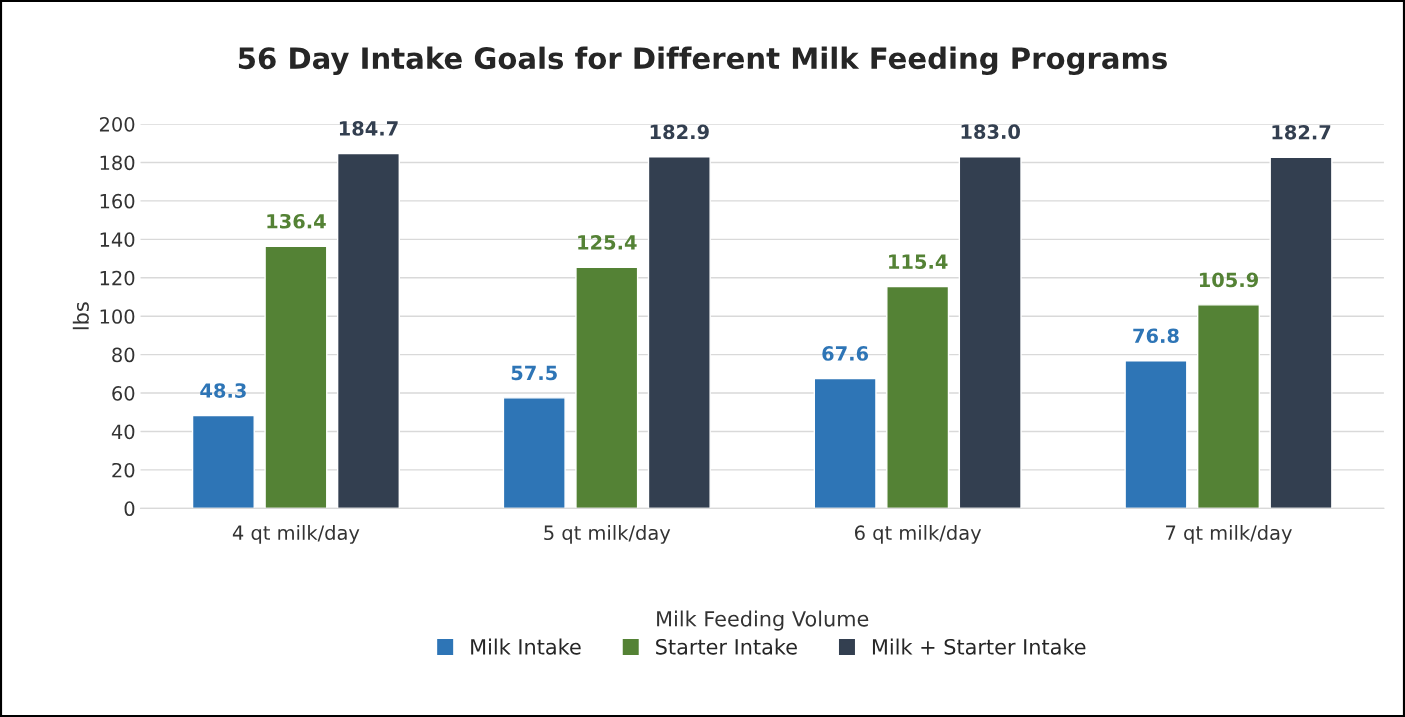 Image resolution: width=1405 pixels, height=717 pixels. What do you see at coordinates (534, 373) in the screenshot?
I see `data-label: 57.5` at bounding box center [534, 373].